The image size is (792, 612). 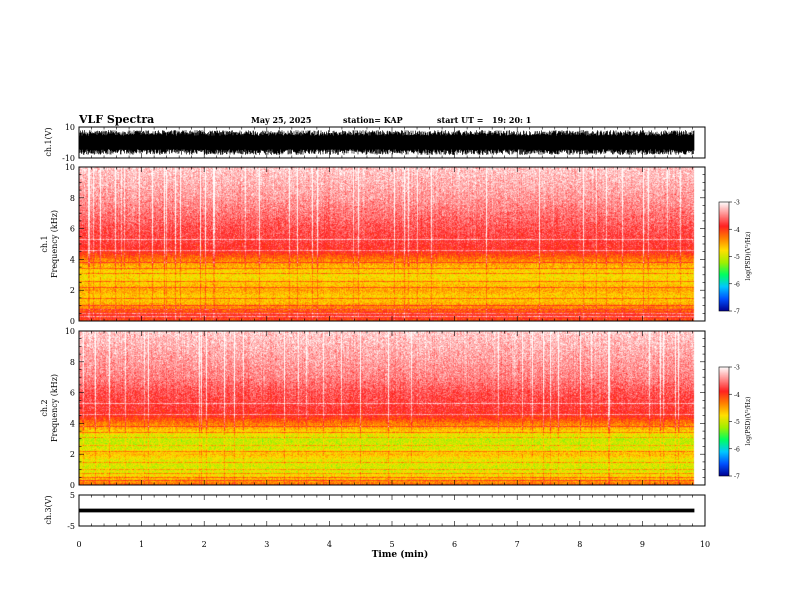 I want to click on ch1-colorbar-gradient, so click(x=724, y=256).